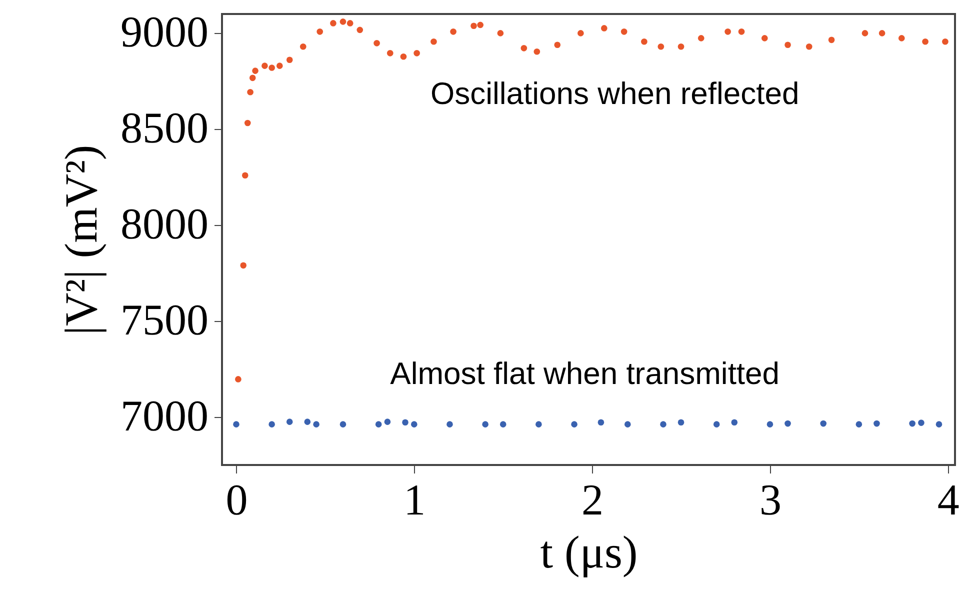 Image resolution: width=960 pixels, height=600 pixels. What do you see at coordinates (589, 552) in the screenshot?
I see `x-axis-title: t (μs)` at bounding box center [589, 552].